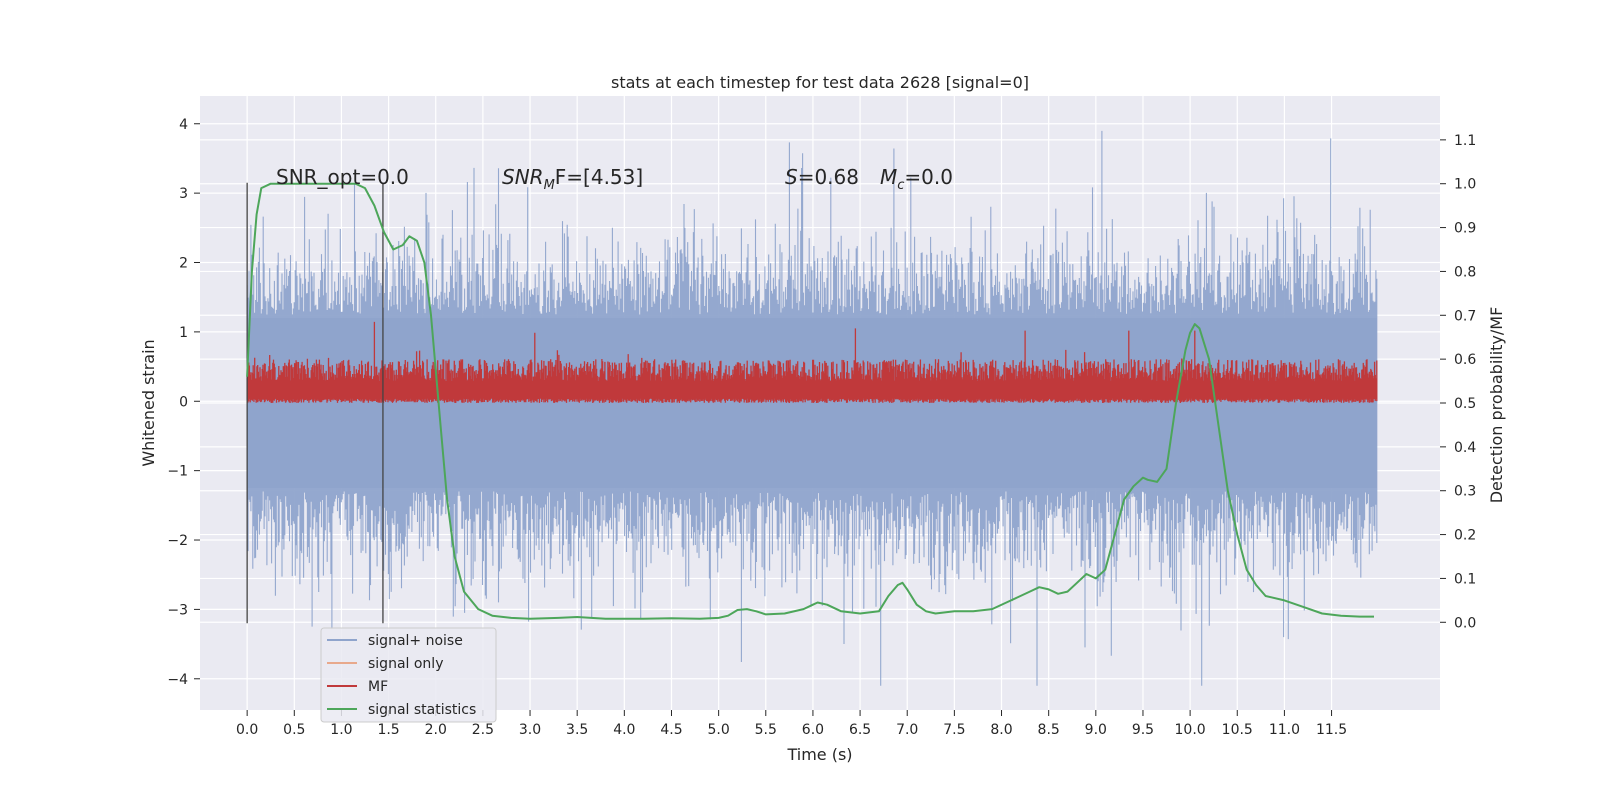  Describe the element at coordinates (342, 177) in the screenshot. I see `snr-opt-annotation: SNR_opt=0.0` at that location.